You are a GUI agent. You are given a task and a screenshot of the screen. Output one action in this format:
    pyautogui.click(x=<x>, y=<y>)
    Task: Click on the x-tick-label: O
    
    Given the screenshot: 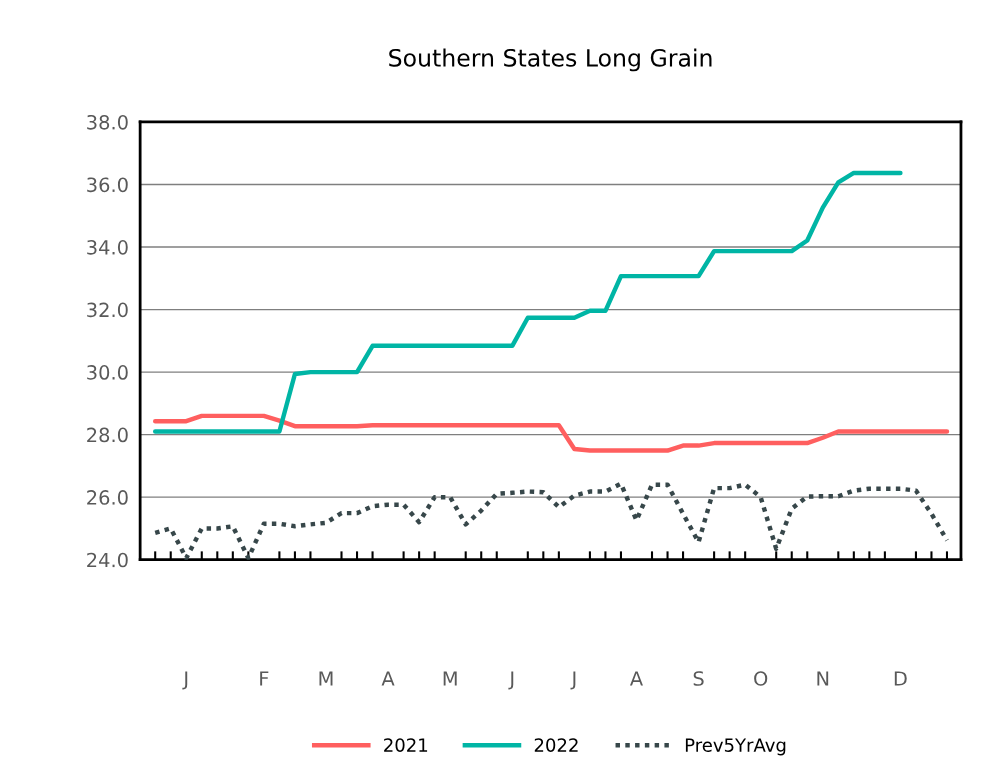 What is the action you would take?
    pyautogui.click(x=761, y=678)
    